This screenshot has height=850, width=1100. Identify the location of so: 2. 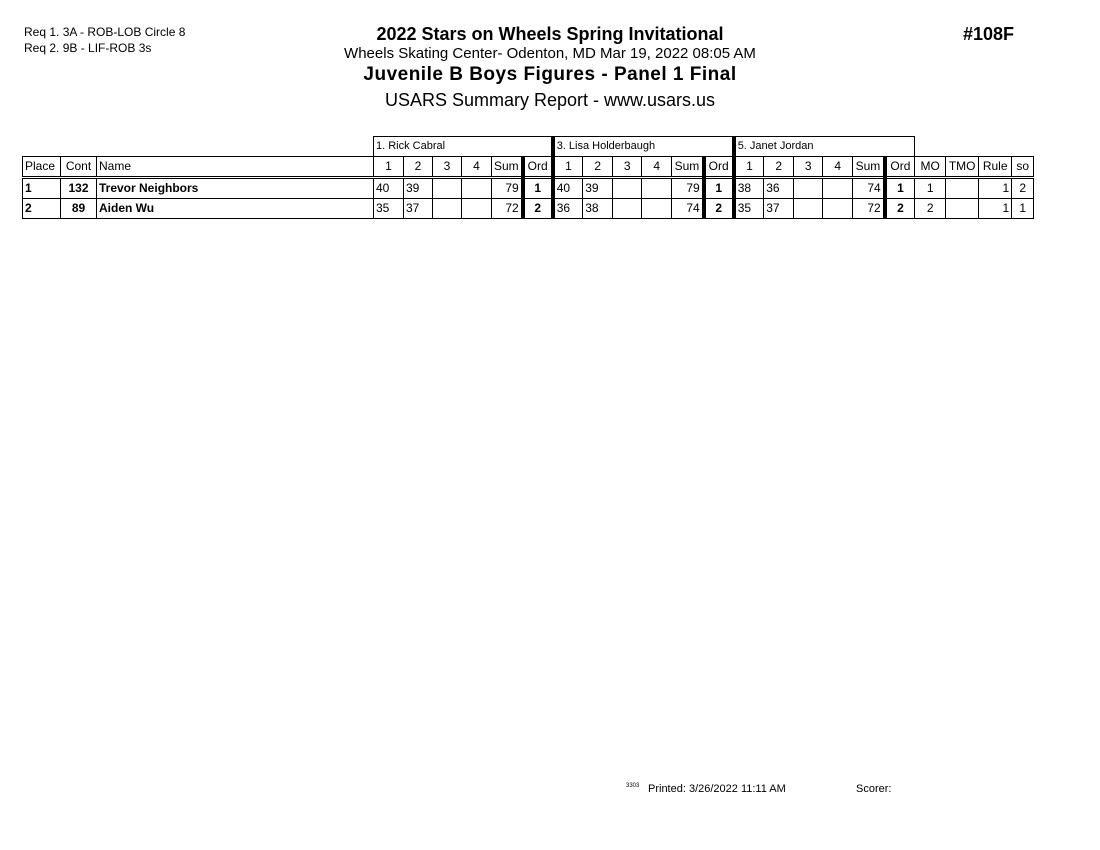
(1023, 188).